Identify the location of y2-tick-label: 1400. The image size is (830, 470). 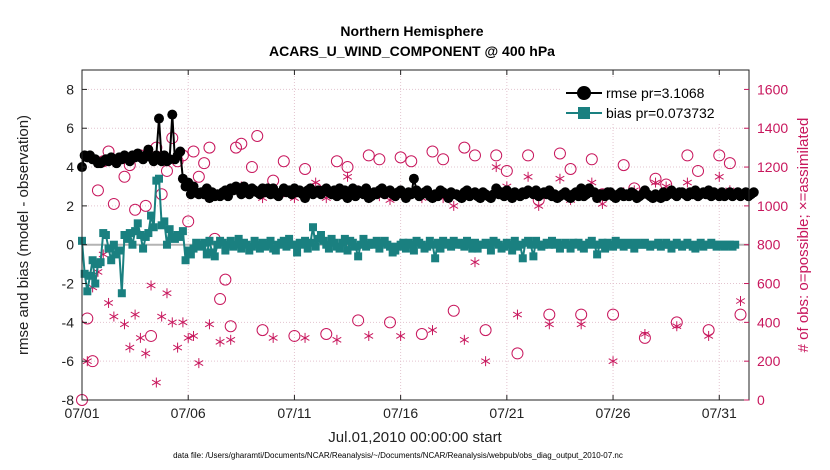
(772, 128).